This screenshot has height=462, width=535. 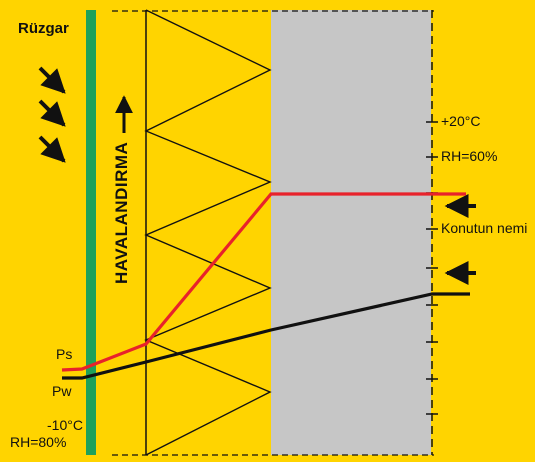 What do you see at coordinates (38, 442) in the screenshot?
I see `outside-rh-label: RH=80%` at bounding box center [38, 442].